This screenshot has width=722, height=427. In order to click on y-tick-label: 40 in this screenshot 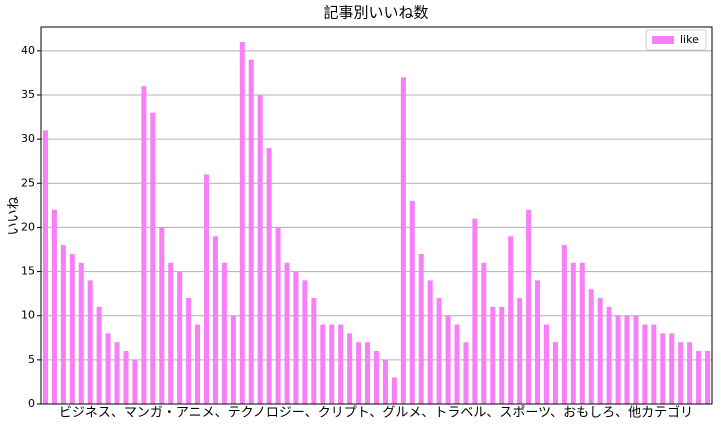, I will do `click(28, 50)`.